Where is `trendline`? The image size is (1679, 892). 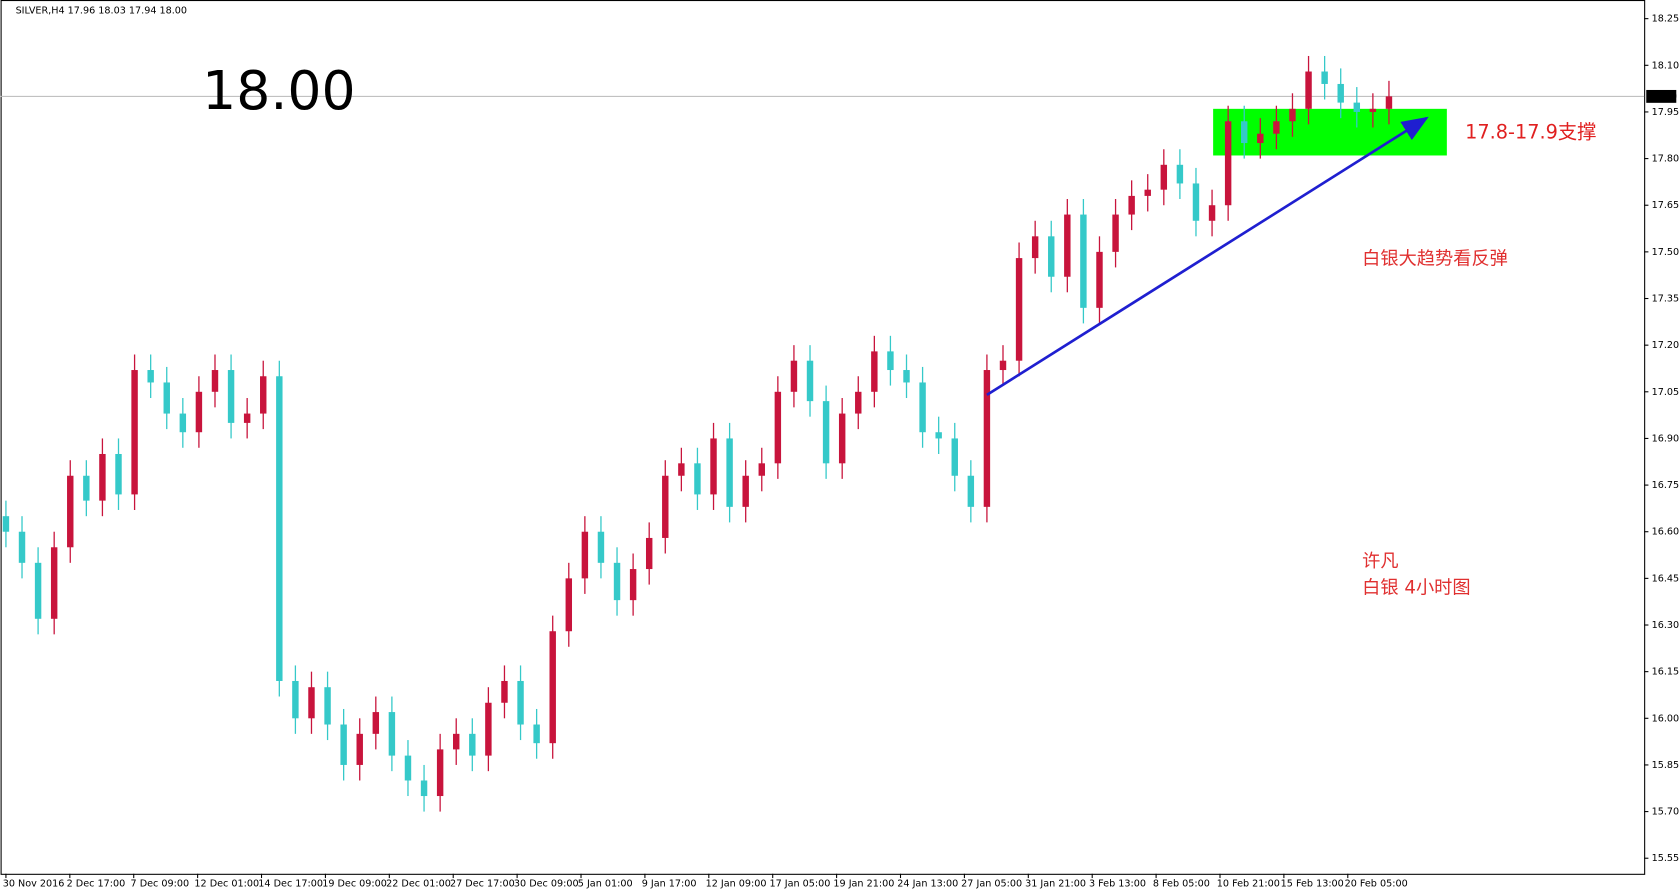
trendline is located at coordinates (1207, 256).